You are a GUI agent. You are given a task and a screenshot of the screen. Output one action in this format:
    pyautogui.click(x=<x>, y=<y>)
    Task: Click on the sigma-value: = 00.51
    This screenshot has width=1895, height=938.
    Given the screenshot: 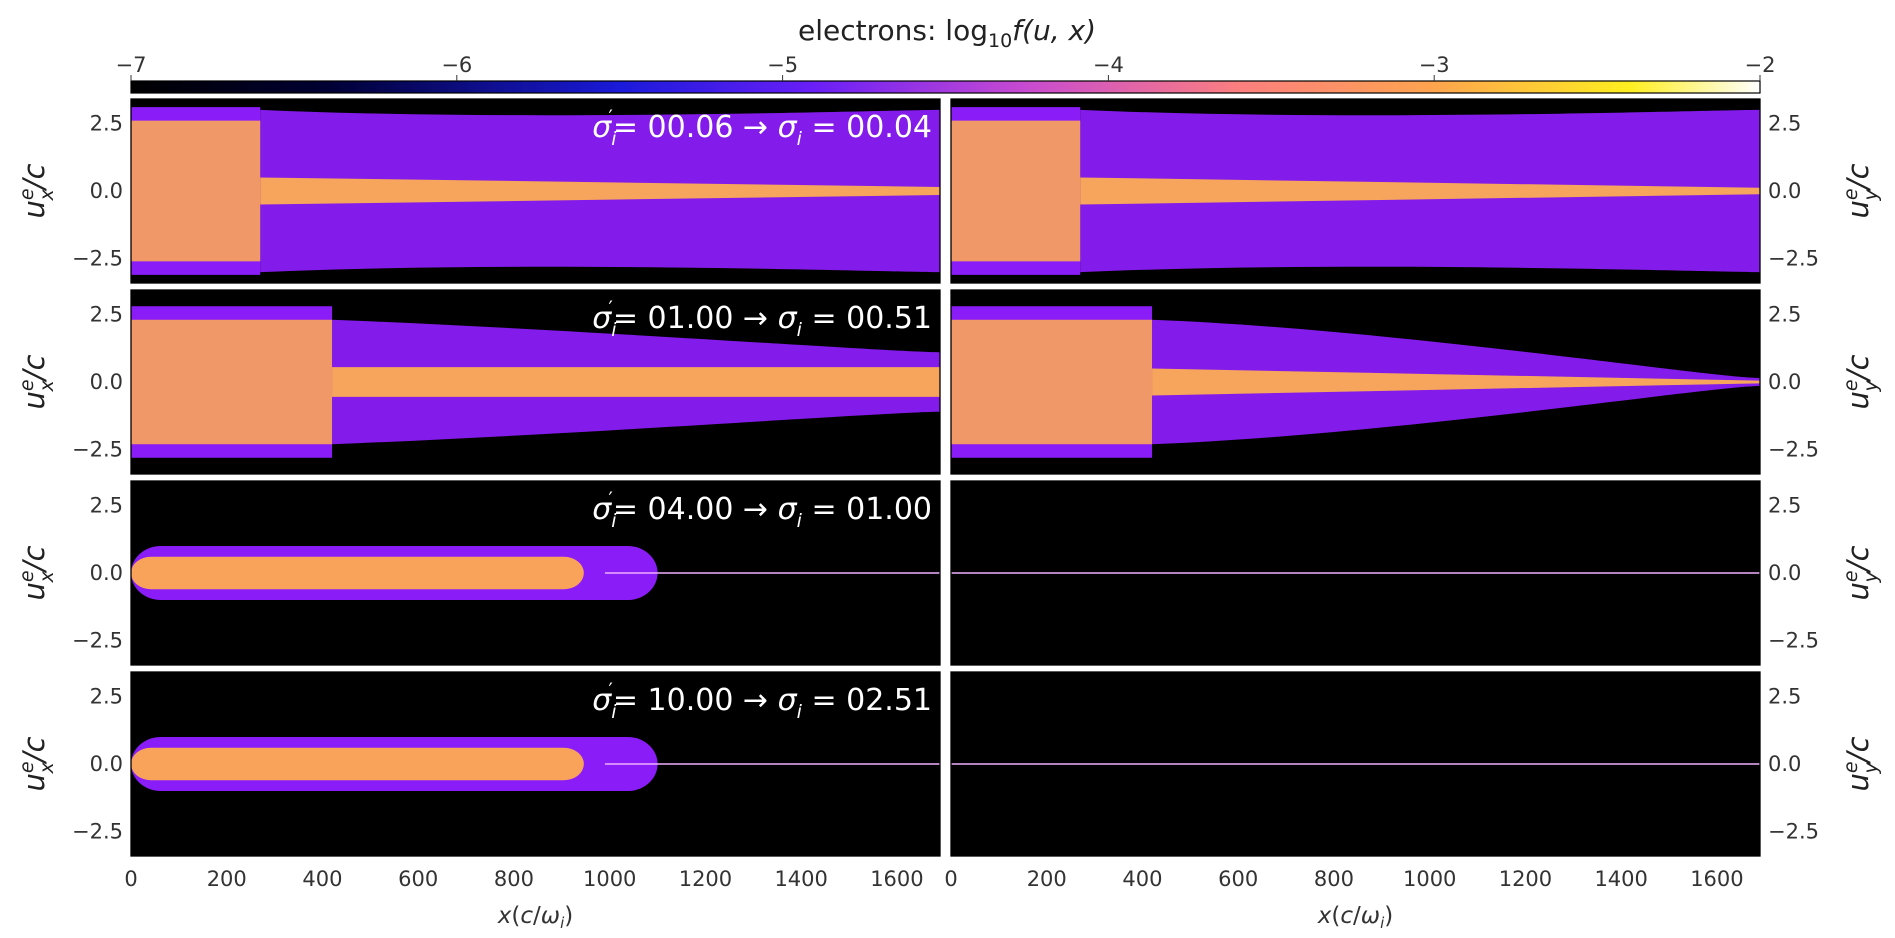 What is the action you would take?
    pyautogui.click(x=867, y=318)
    